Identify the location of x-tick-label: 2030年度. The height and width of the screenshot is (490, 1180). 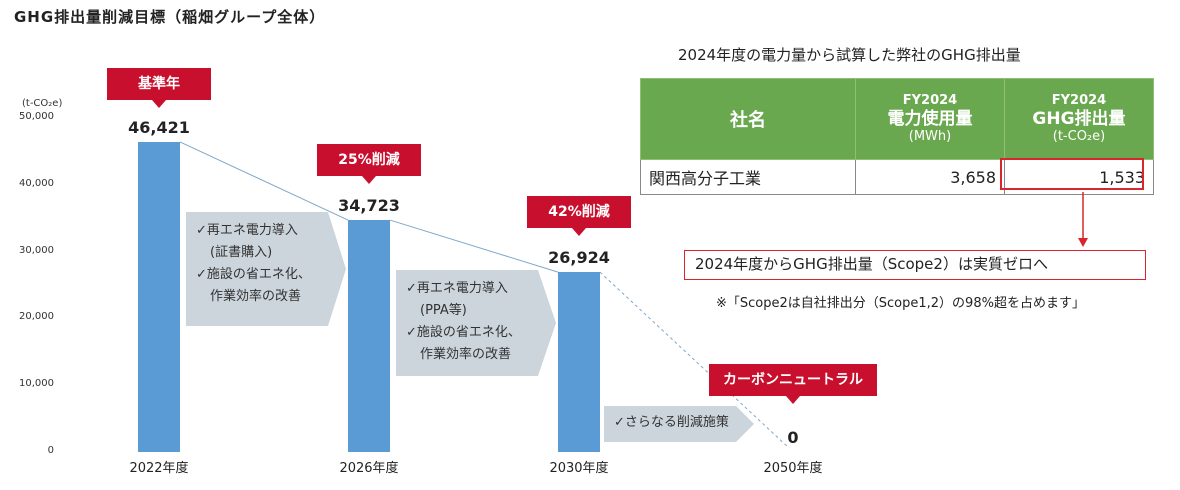
(579, 468).